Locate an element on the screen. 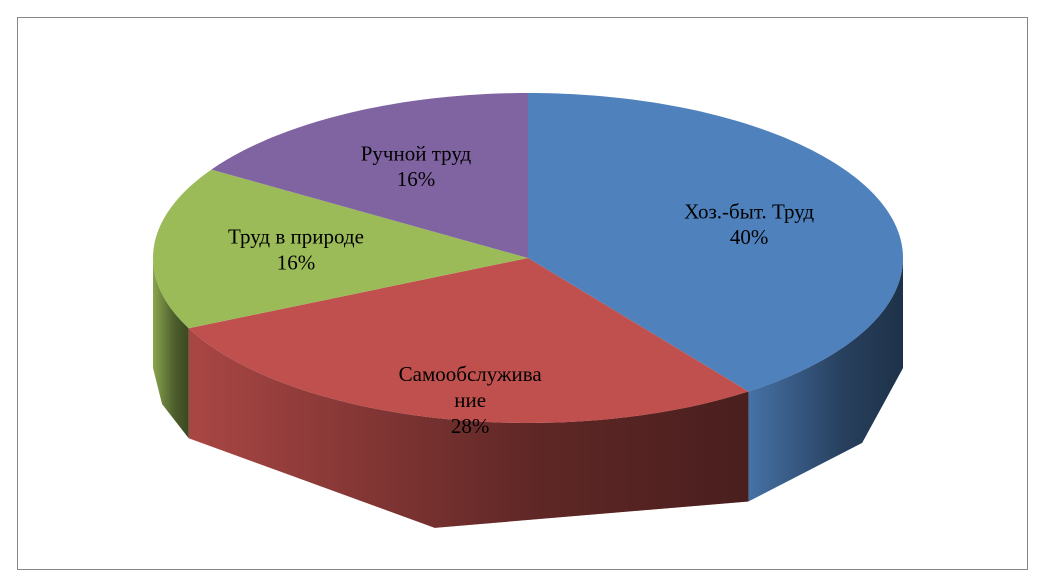  slice-value-label: 28% is located at coordinates (470, 426).